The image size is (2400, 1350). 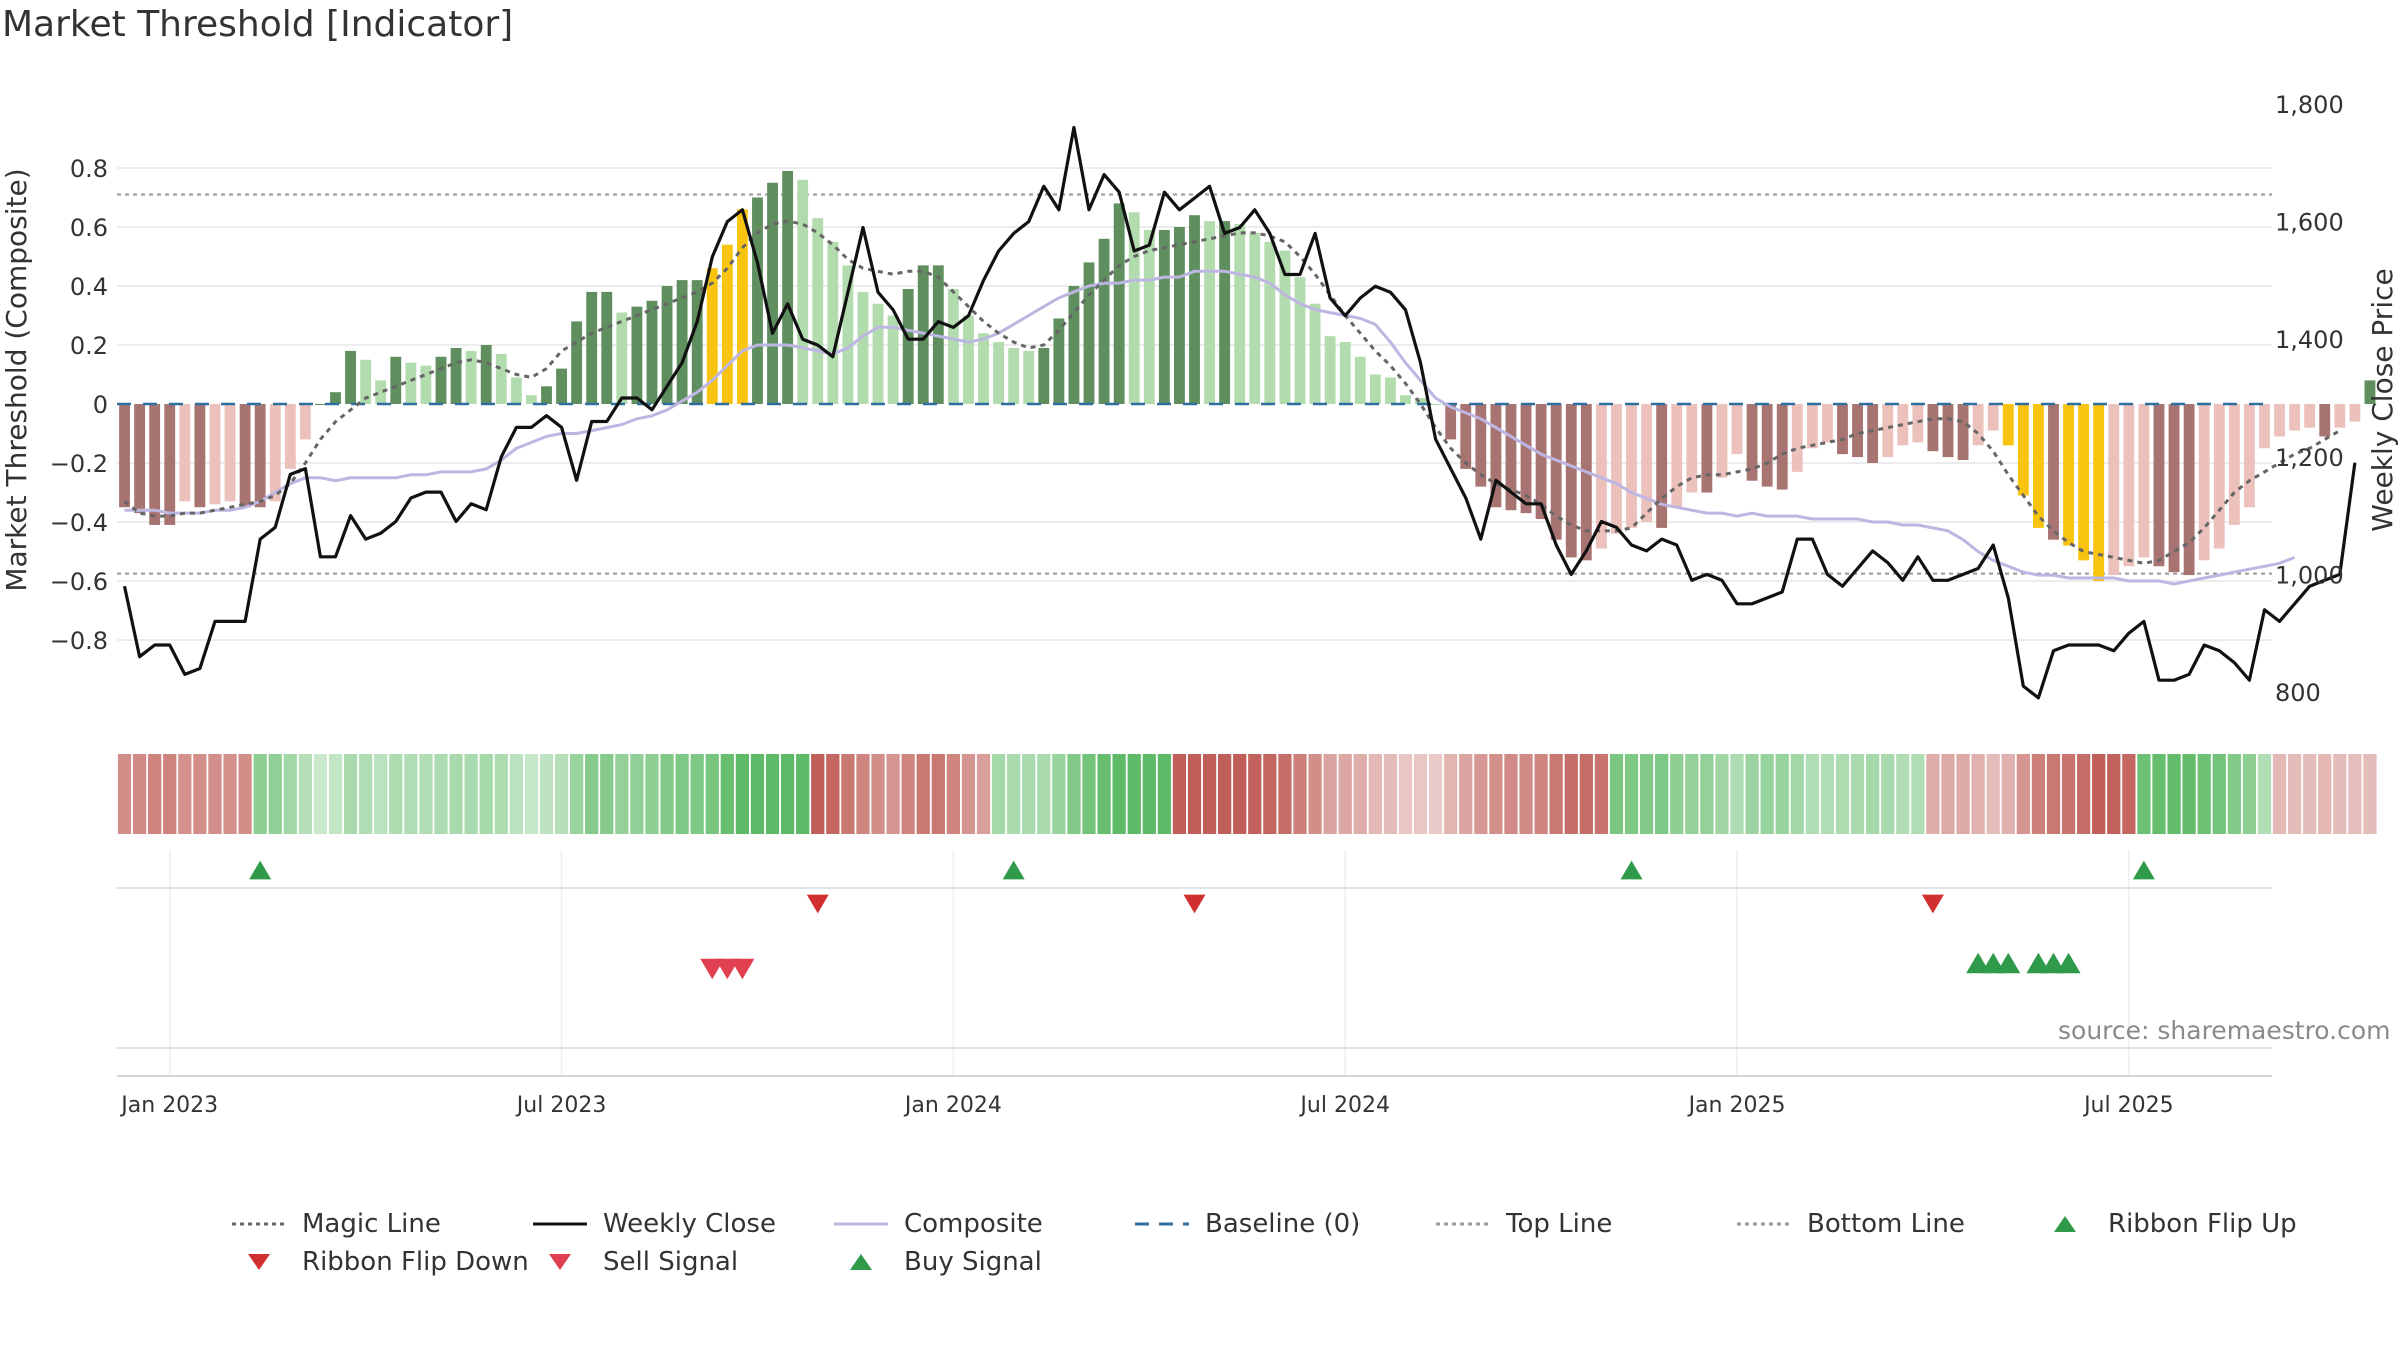 I want to click on legend-item: Sell Signal, so click(x=681, y=1262).